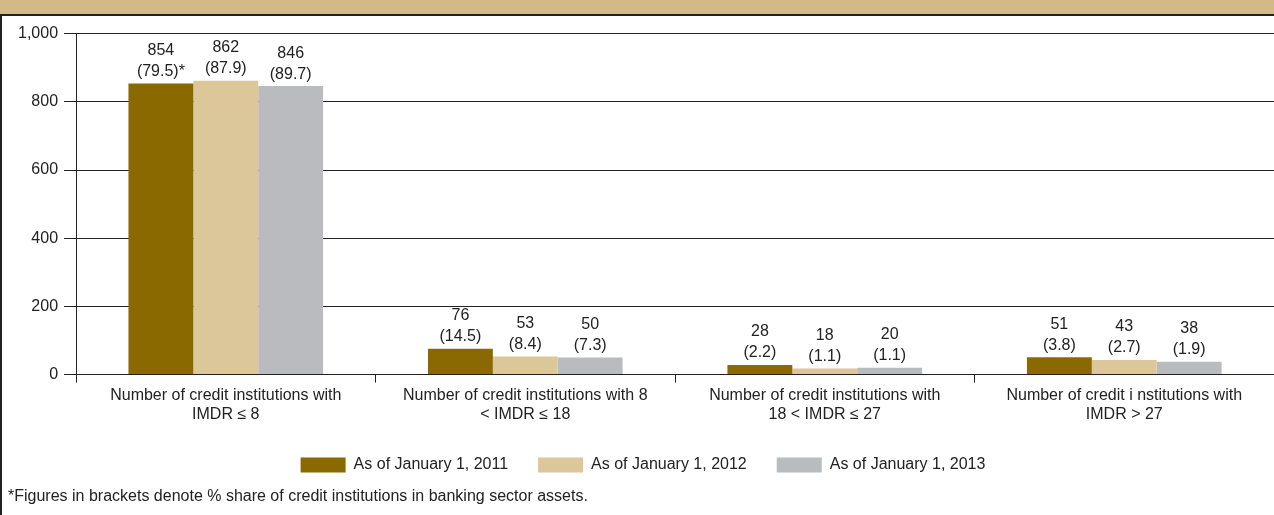  What do you see at coordinates (290, 62) in the screenshot?
I see `data-label: 846 (89.7)` at bounding box center [290, 62].